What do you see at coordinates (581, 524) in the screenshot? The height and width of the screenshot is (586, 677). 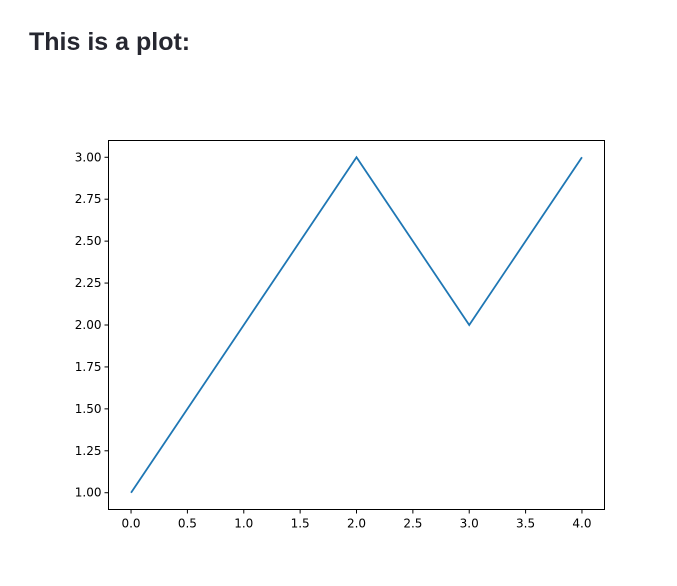 I see `x-tick-label: 4.0` at bounding box center [581, 524].